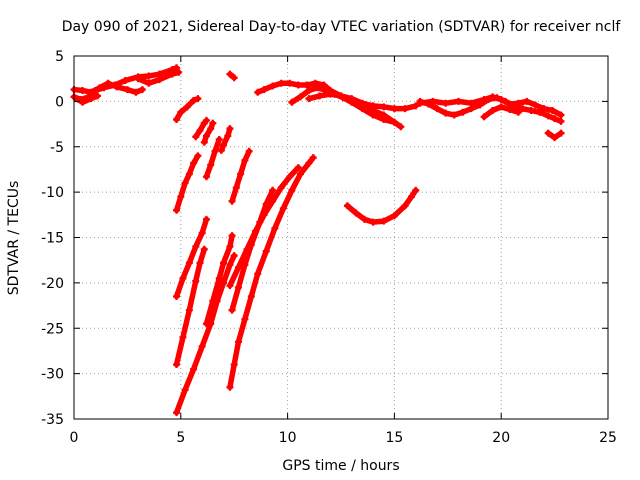 This screenshot has width=640, height=480. I want to click on x-tick-label: 10, so click(288, 438).